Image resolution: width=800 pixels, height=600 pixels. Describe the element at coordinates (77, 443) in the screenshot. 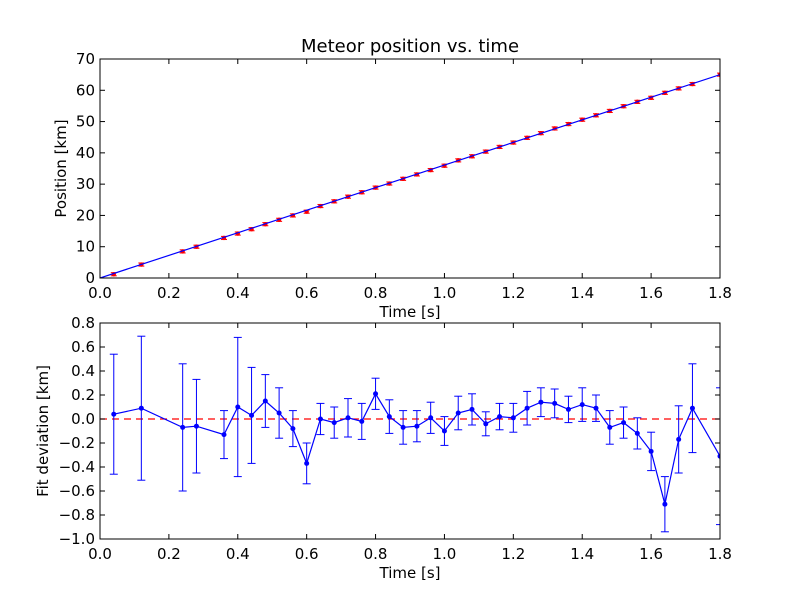

I see `y-tick-label: −0.2` at that location.